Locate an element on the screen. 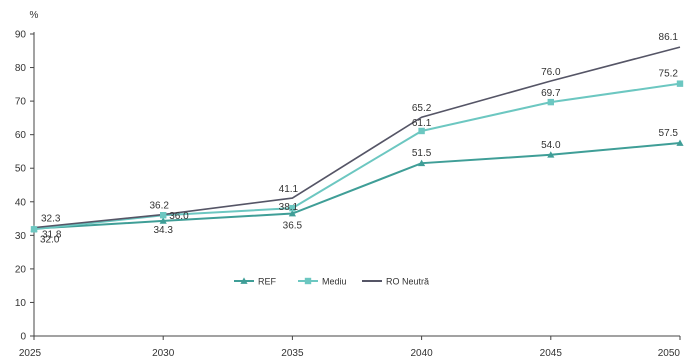 The image size is (692, 360). data-label: 36.5 is located at coordinates (293, 226).